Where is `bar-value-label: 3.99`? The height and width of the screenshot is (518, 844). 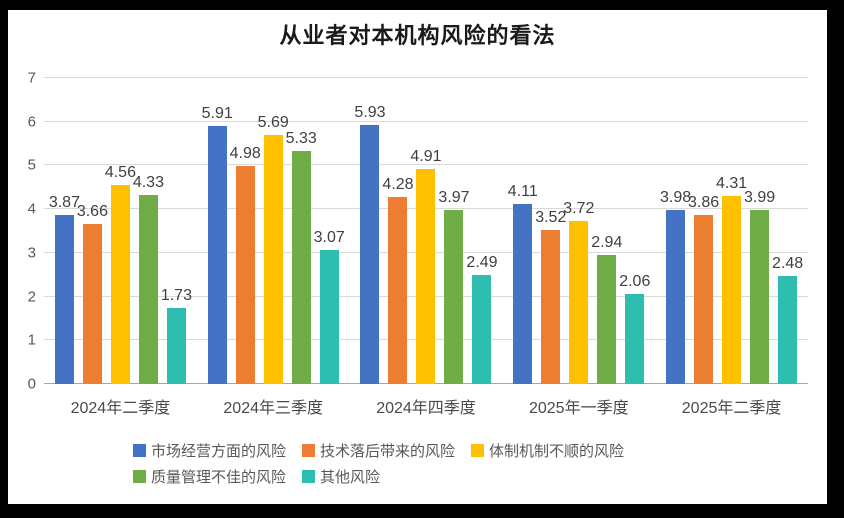 bar-value-label: 3.99 is located at coordinates (760, 197).